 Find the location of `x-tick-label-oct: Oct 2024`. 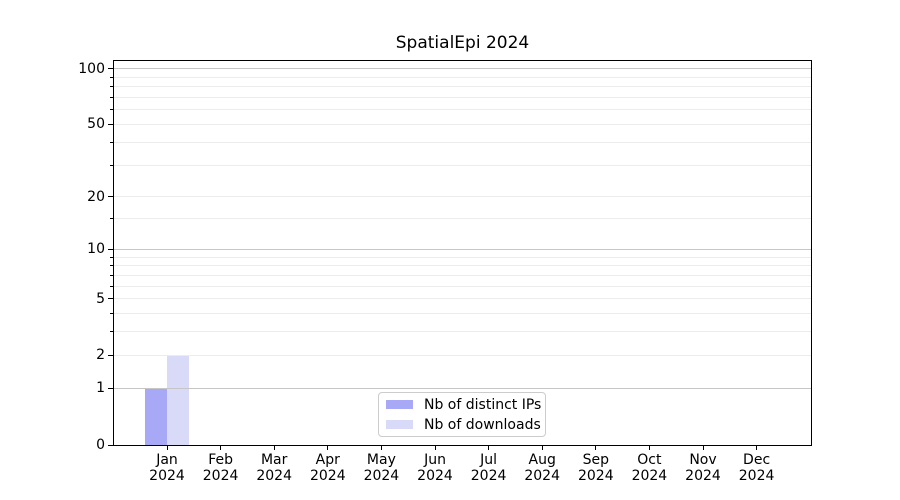

x-tick-label-oct: Oct 2024 is located at coordinates (649, 468).